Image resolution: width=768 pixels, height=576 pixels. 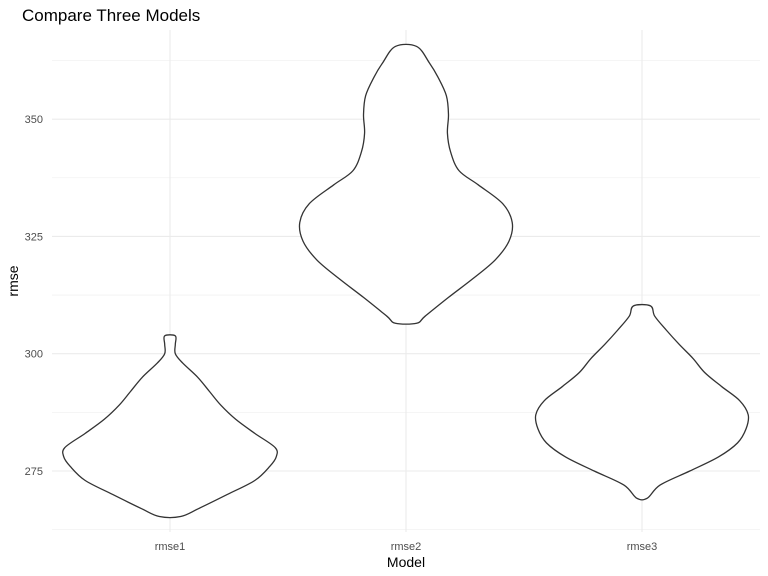 What do you see at coordinates (642, 402) in the screenshot?
I see `violin-rmse3` at bounding box center [642, 402].